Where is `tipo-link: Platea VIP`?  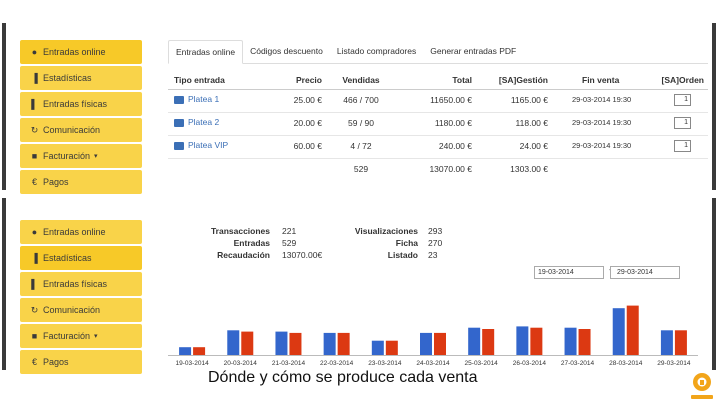 tipo-link: Platea VIP is located at coordinates (208, 145).